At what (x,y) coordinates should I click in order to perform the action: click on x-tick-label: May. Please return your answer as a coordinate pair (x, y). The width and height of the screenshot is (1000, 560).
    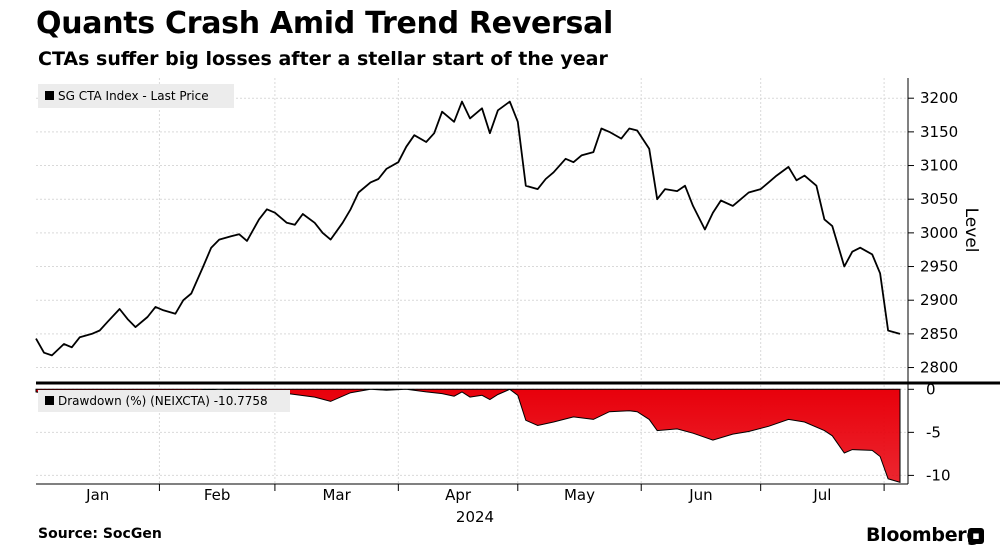
    Looking at the image, I should click on (579, 495).